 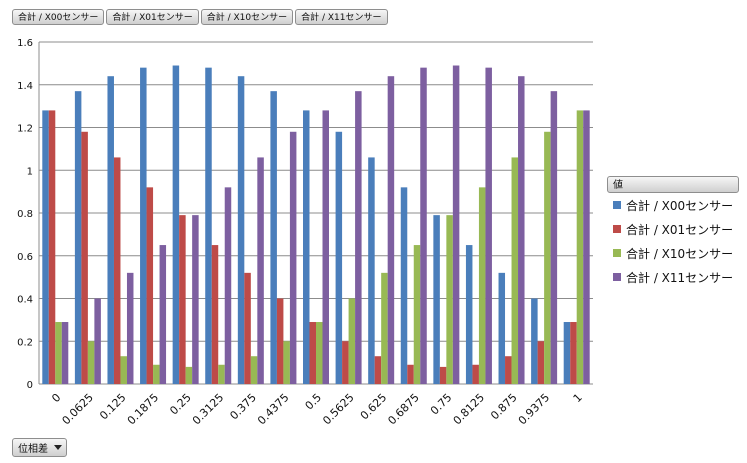 What do you see at coordinates (680, 277) in the screenshot?
I see `legend-label-x11: 合計 / X11センサー` at bounding box center [680, 277].